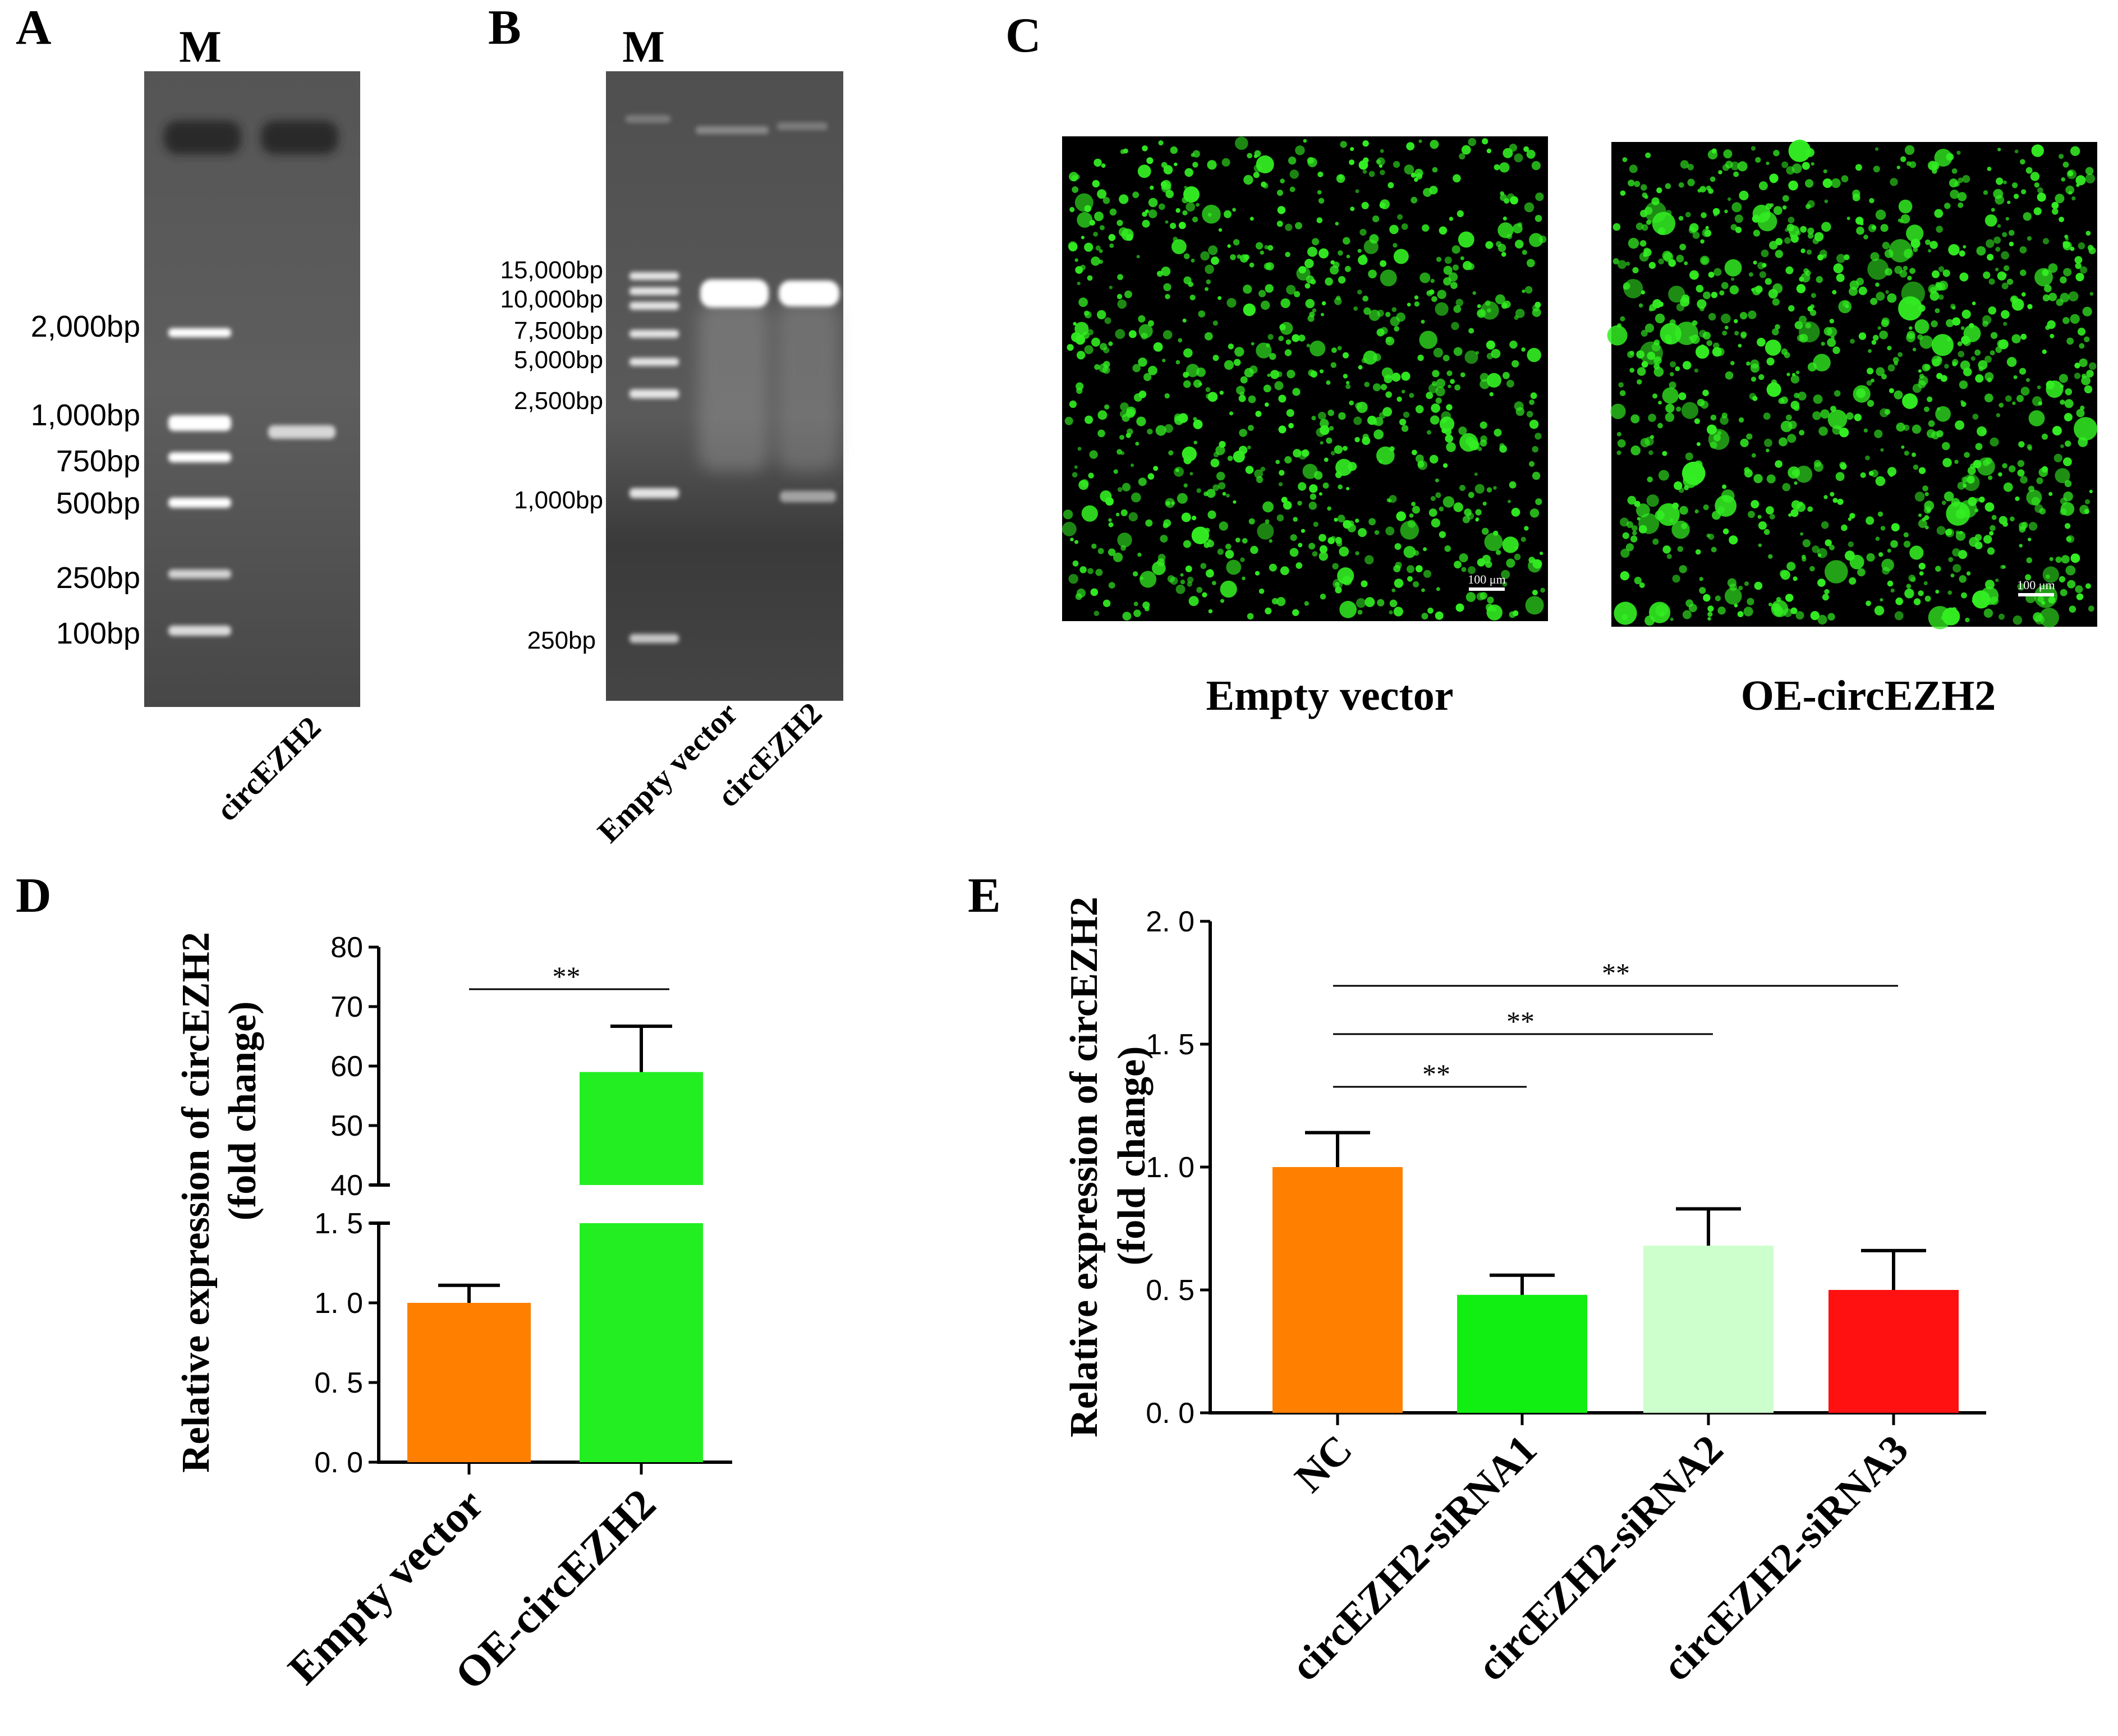  I want to click on gel-b-ladder-label: 7,500bp, so click(558, 331).